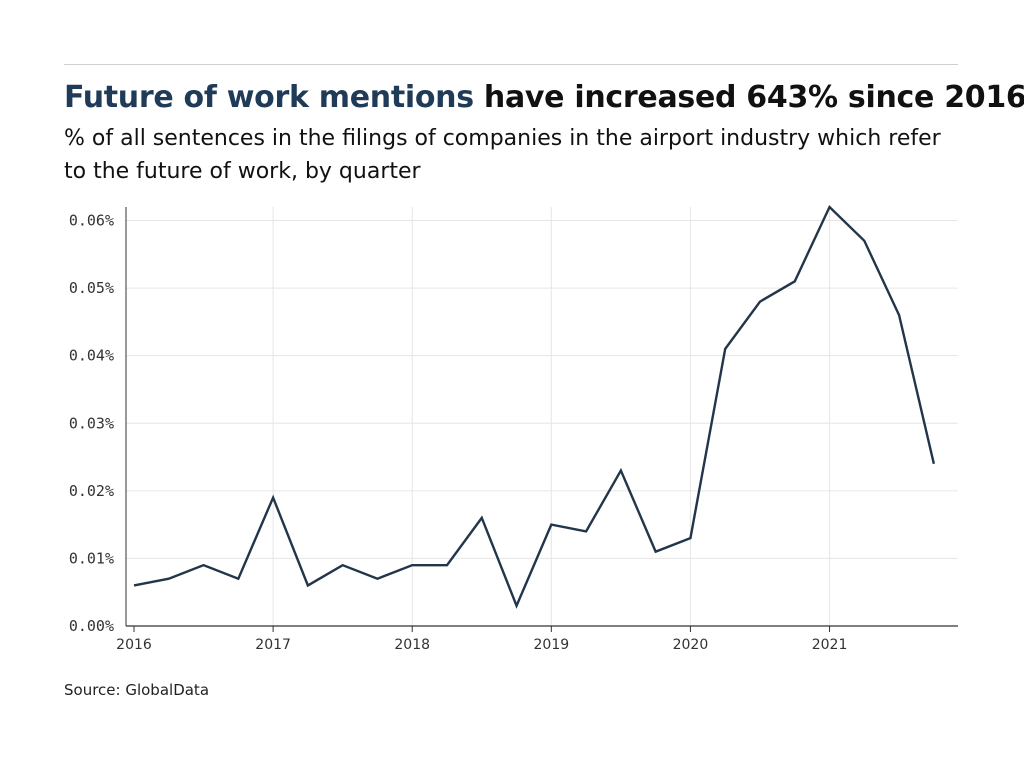  What do you see at coordinates (91, 558) in the screenshot?
I see `y-tick-label: 0.01%` at bounding box center [91, 558].